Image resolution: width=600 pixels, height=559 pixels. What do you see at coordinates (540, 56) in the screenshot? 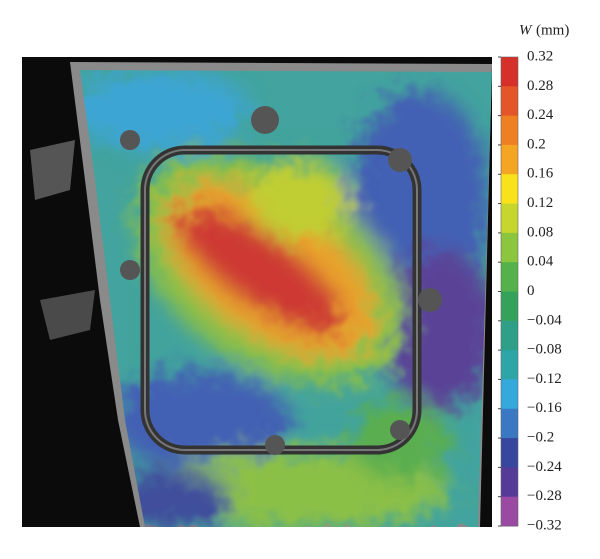
I see `tick-label: 0.32` at bounding box center [540, 56].